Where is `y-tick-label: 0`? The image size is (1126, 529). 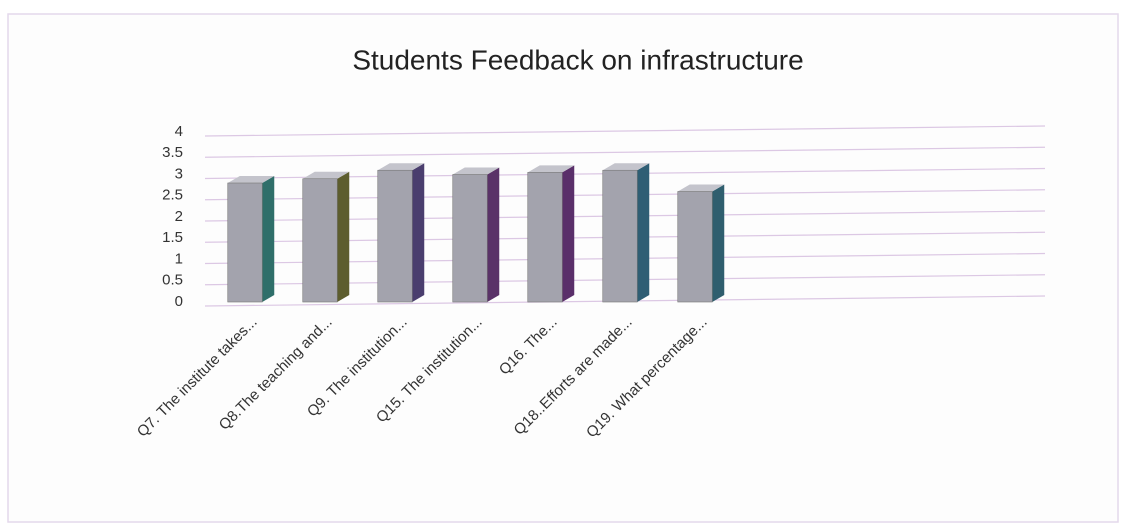
y-tick-label: 0 is located at coordinates (179, 301).